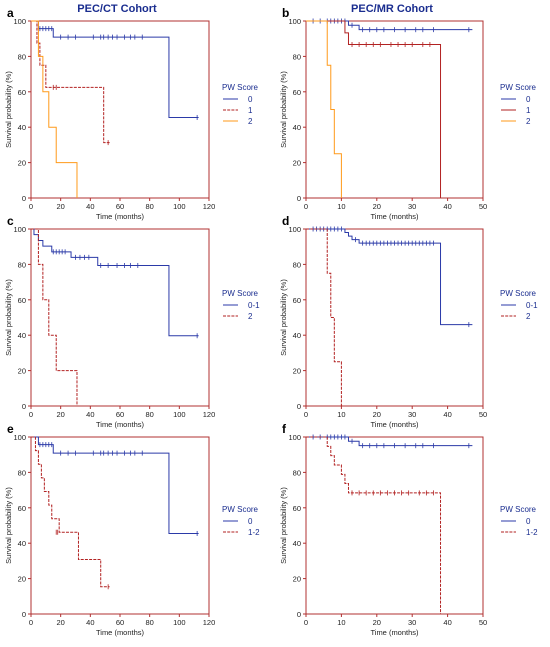 Image resolution: width=550 pixels, height=647 pixels. I want to click on panel-letter: a, so click(10, 13).